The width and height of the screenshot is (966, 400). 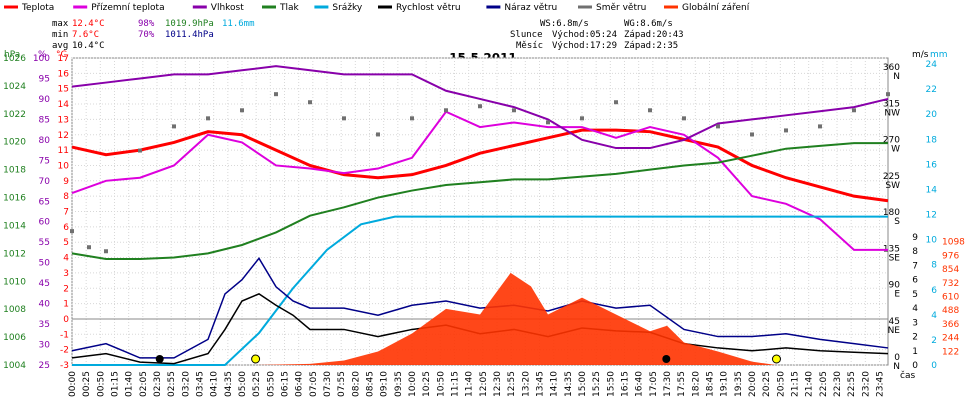 I want to click on tick-rain: 20, so click(x=932, y=115).